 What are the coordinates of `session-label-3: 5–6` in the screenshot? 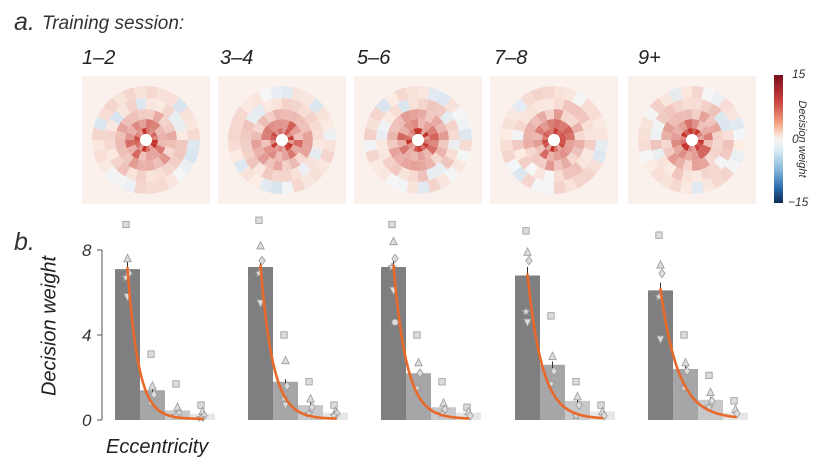 It's located at (374, 58).